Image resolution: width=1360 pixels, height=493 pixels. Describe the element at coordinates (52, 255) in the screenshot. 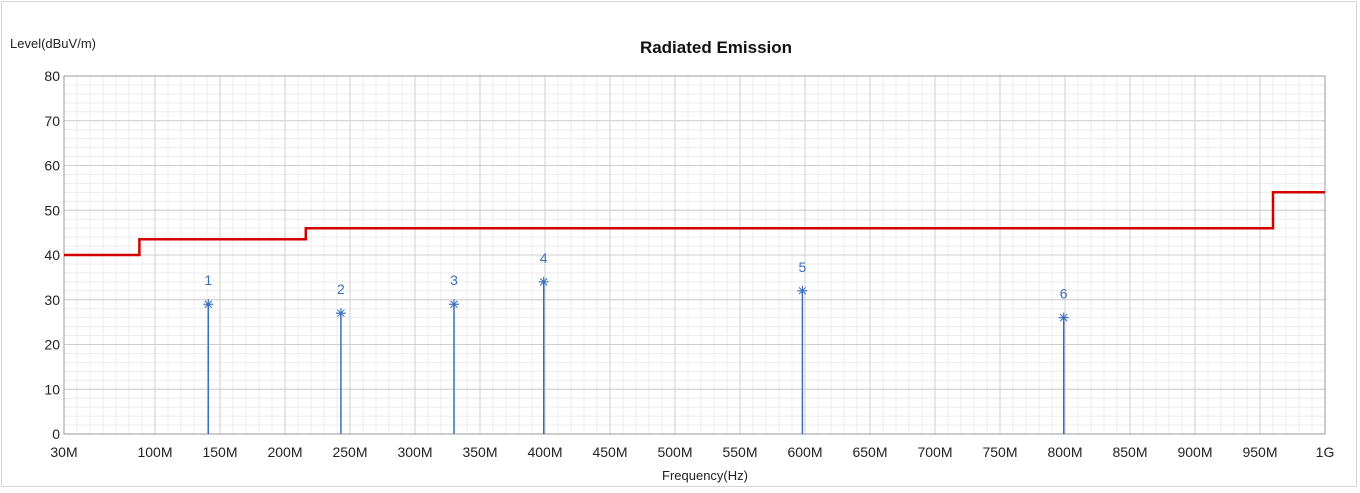

I see `y-tick-label: 40` at that location.